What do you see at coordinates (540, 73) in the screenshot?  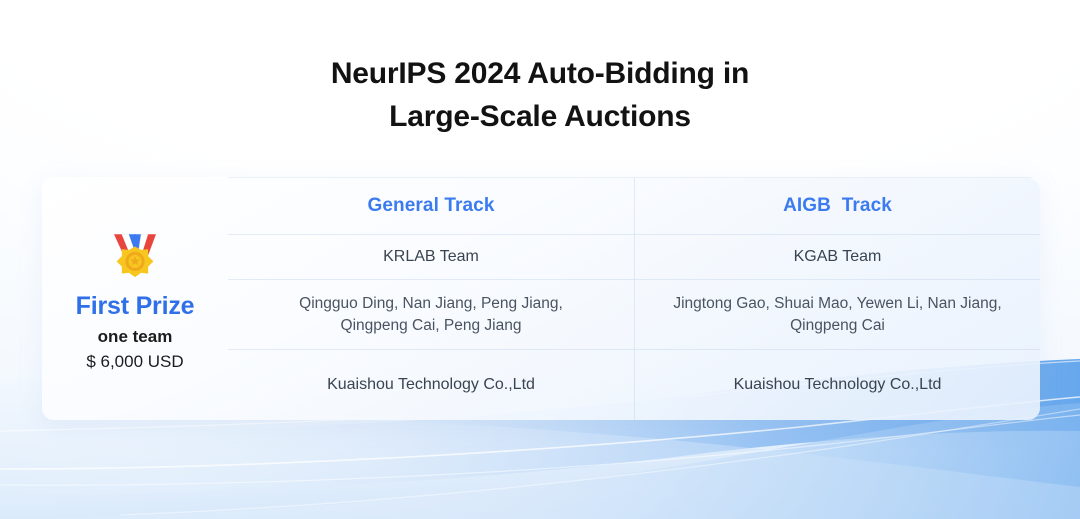 I see `page-title-line-1: NeurIPS 2024 Auto-Bidding in` at bounding box center [540, 73].